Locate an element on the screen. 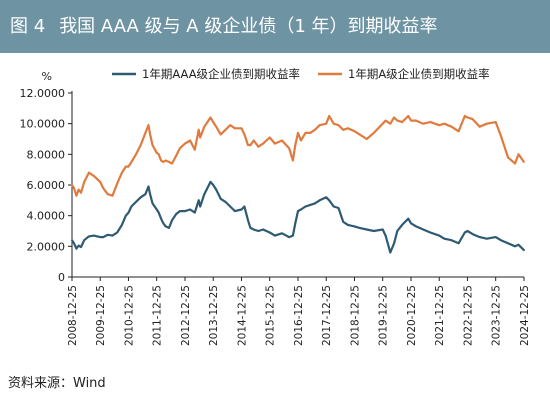  figure-title: 我国 AAA 级与 A 级企业债（1 年）到期收益率 is located at coordinates (248, 26).